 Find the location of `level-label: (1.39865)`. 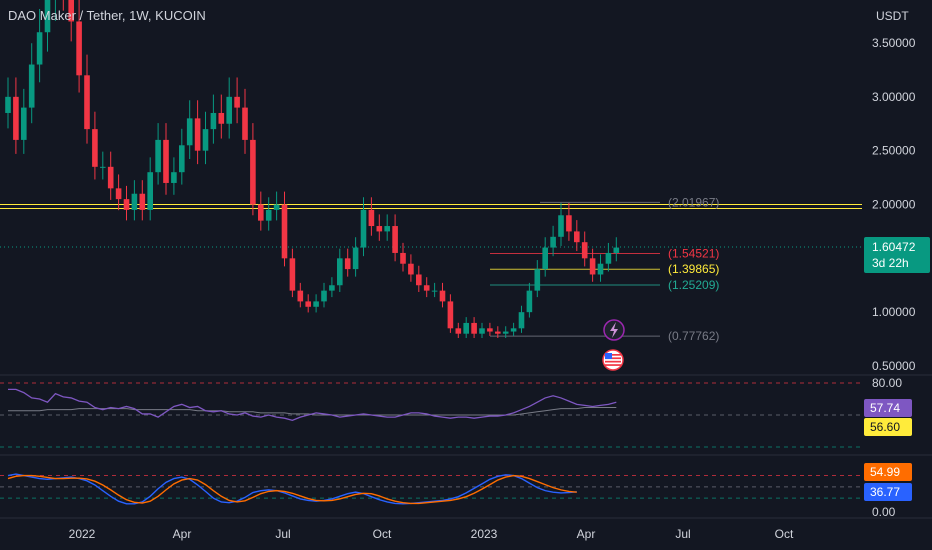

level-label: (1.39865) is located at coordinates (693, 269).